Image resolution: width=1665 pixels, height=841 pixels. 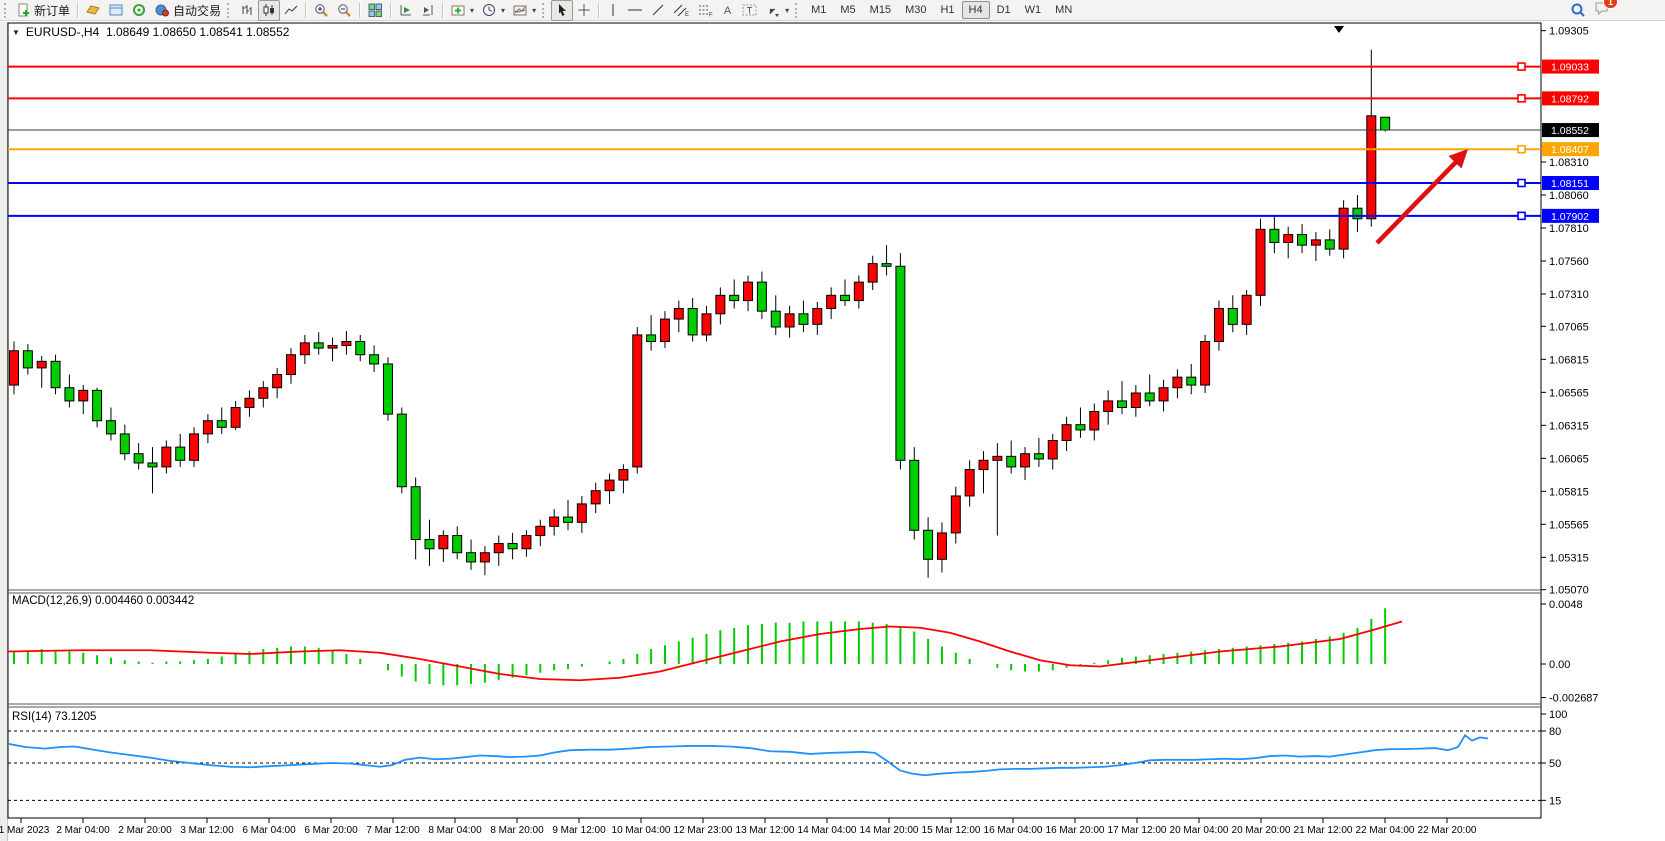 What do you see at coordinates (428, 10) in the screenshot?
I see `chart-shift-button` at bounding box center [428, 10].